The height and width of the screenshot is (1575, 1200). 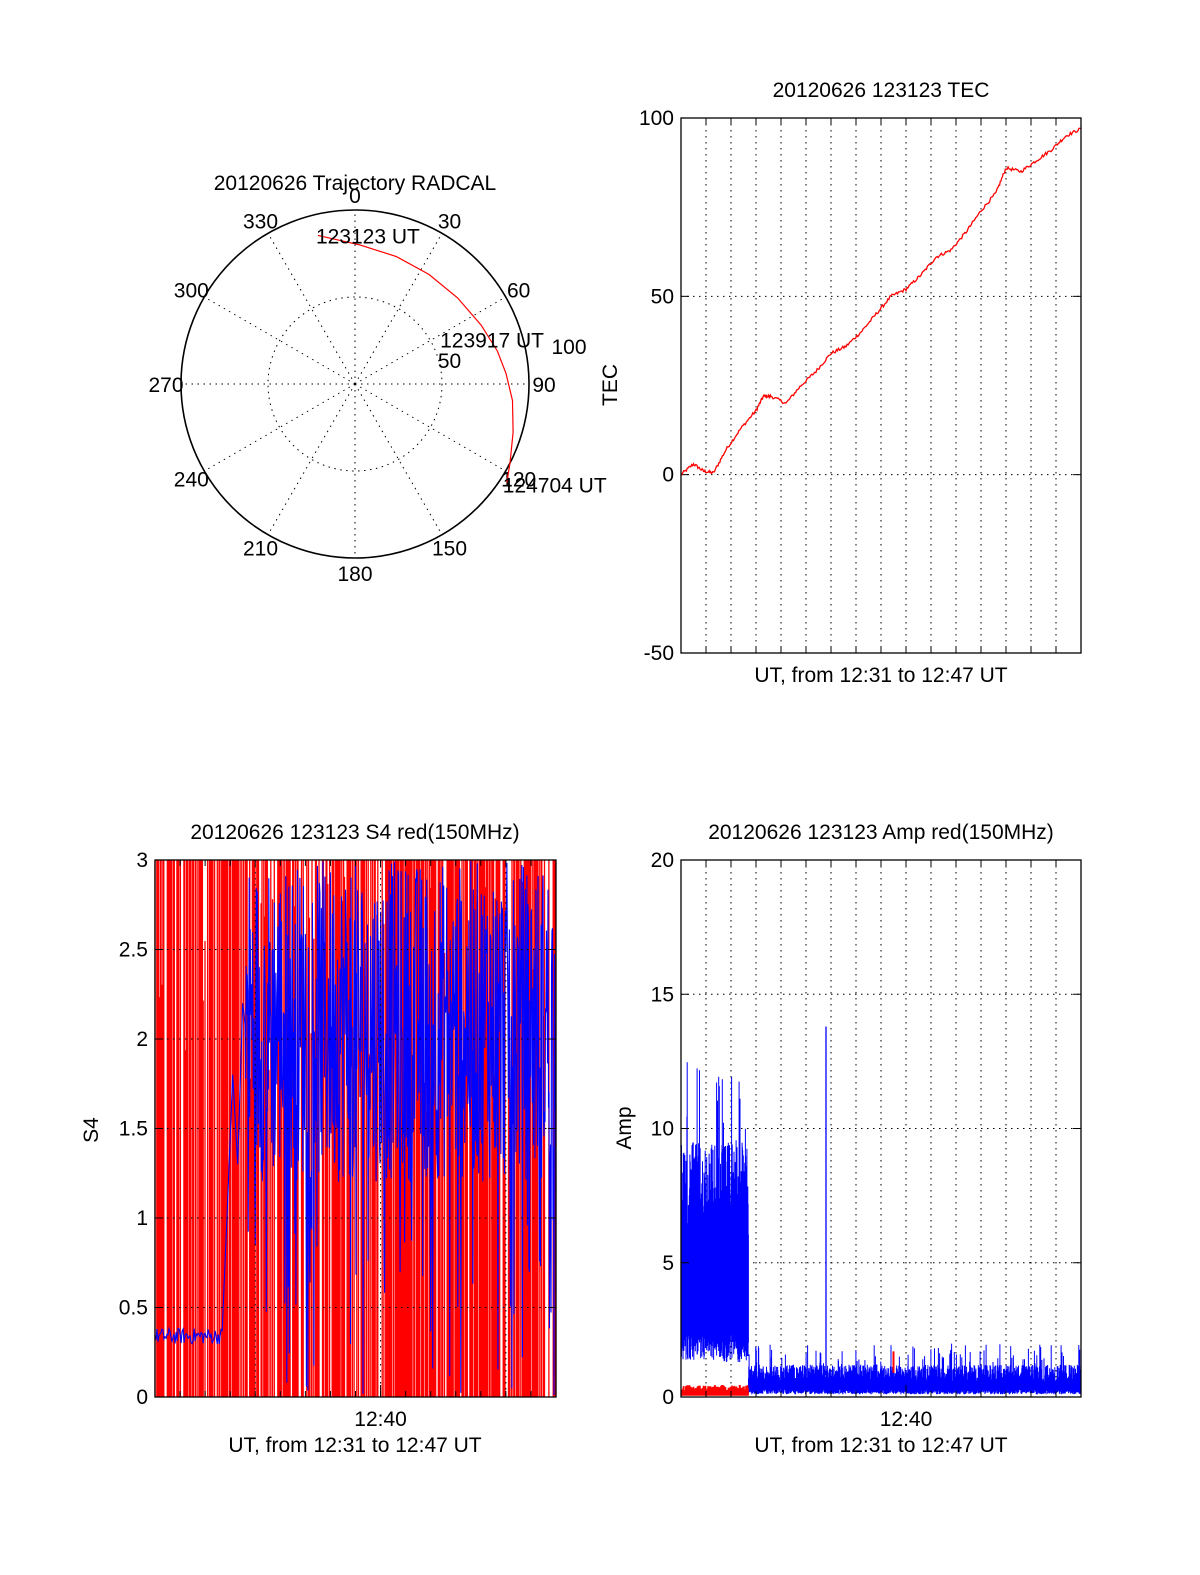 I want to click on tec-grid, so click(x=881, y=385).